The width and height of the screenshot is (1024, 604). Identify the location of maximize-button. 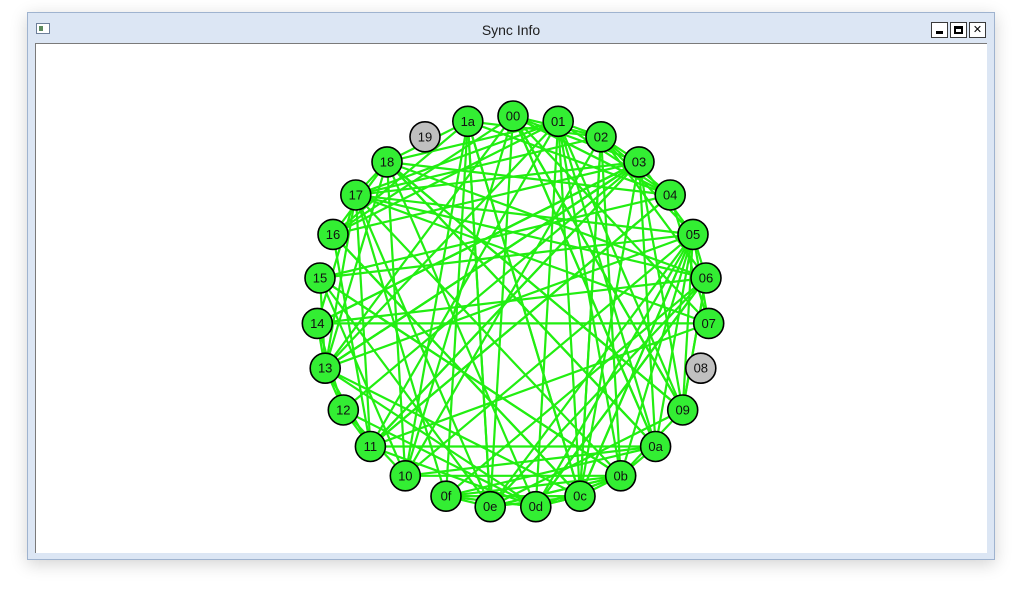
(958, 30).